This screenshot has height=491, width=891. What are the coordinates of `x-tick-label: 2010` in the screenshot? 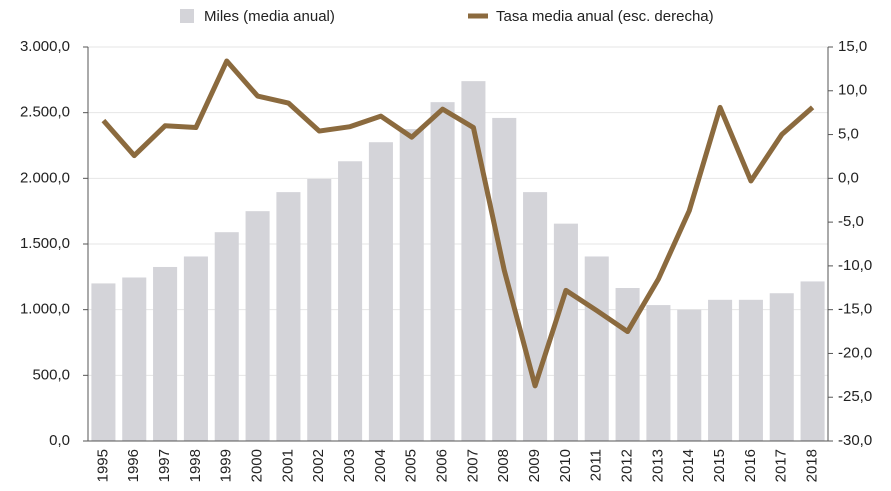 It's located at (565, 465).